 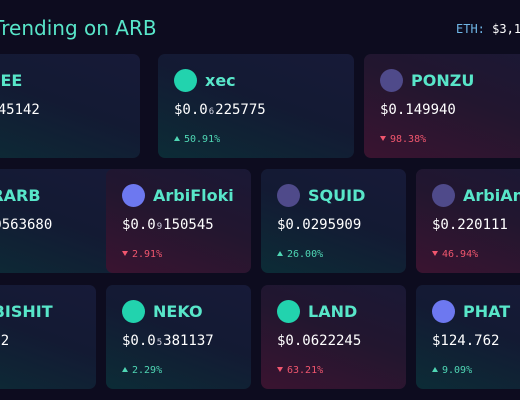 What do you see at coordinates (188, 341) in the screenshot?
I see `price-digits: 381137` at bounding box center [188, 341].